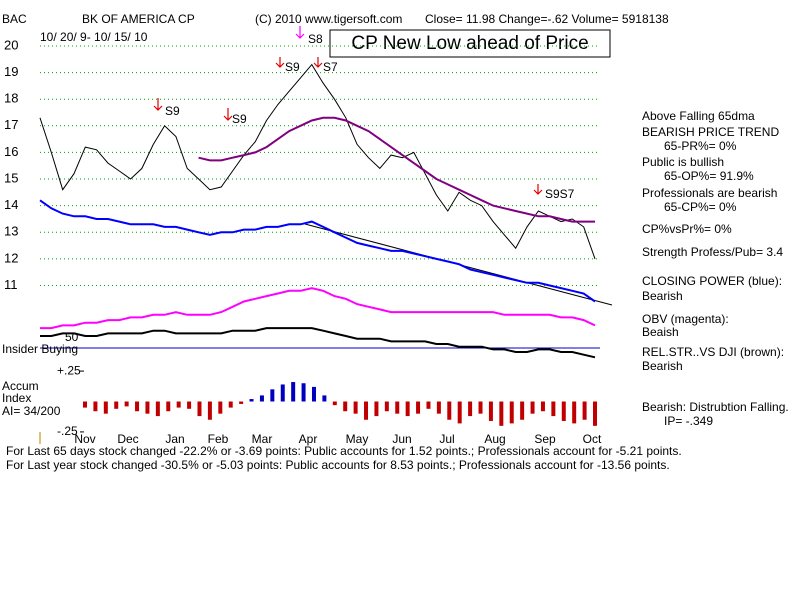  What do you see at coordinates (20, 386) in the screenshot?
I see `left-label: Accum` at bounding box center [20, 386].